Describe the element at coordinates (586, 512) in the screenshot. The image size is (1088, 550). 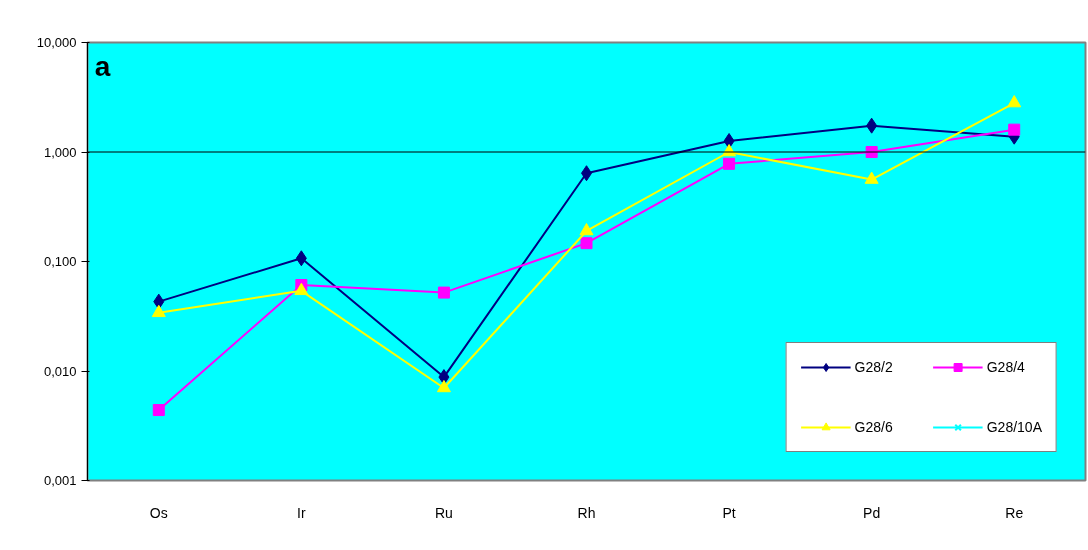
I see `x-tick-label: Rh` at that location.